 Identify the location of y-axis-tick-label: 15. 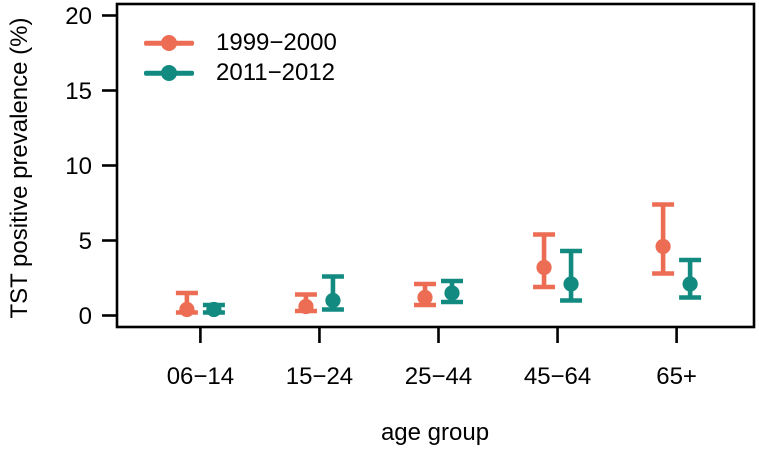
(78, 91).